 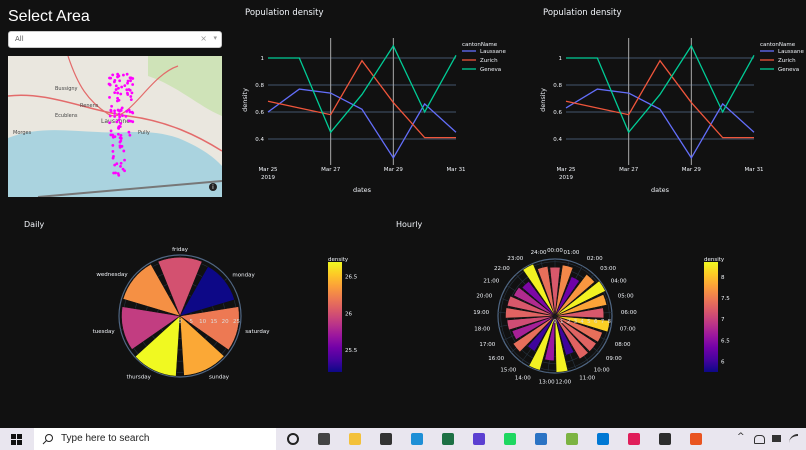 What do you see at coordinates (225, 322) in the screenshot?
I see `radial-tick-label: 20` at bounding box center [225, 322].